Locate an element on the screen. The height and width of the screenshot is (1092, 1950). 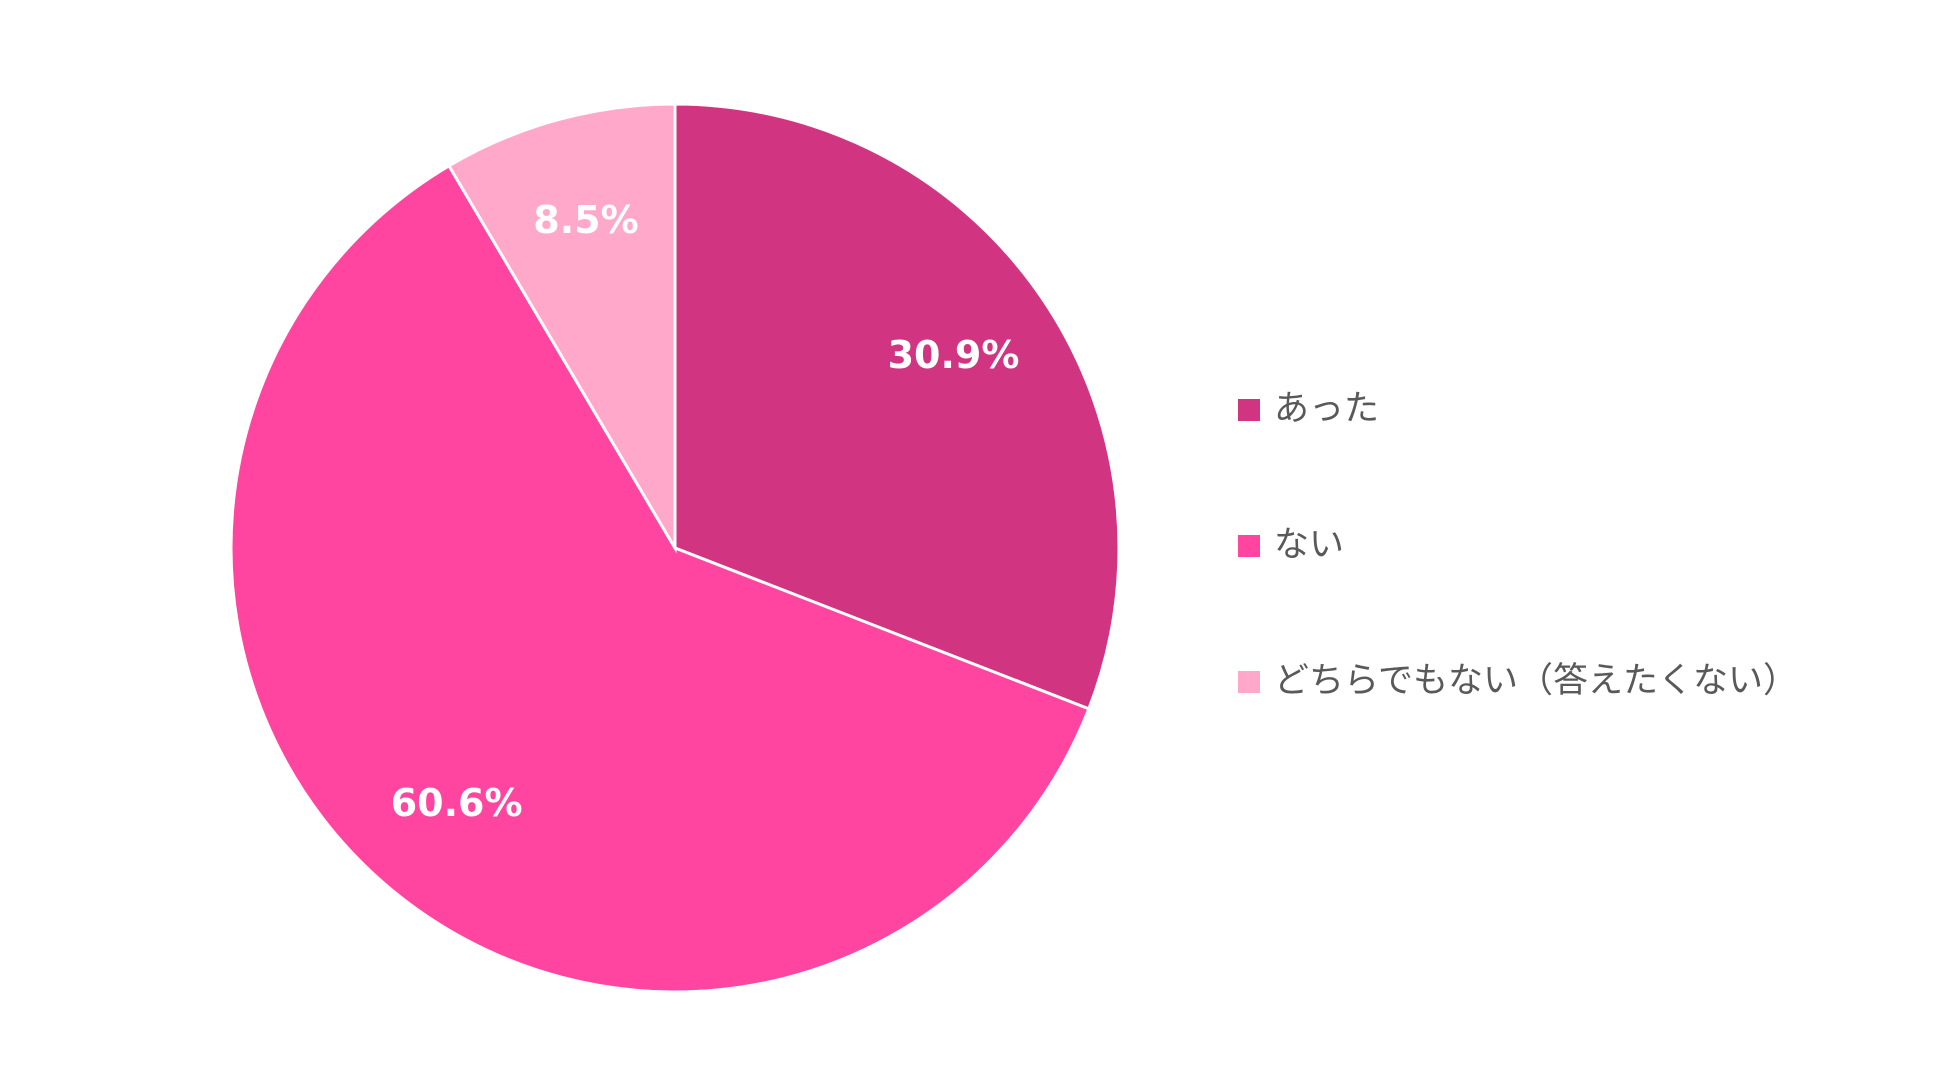
legend-label: どちらでもない（答えたくない） is located at coordinates (1536, 681).